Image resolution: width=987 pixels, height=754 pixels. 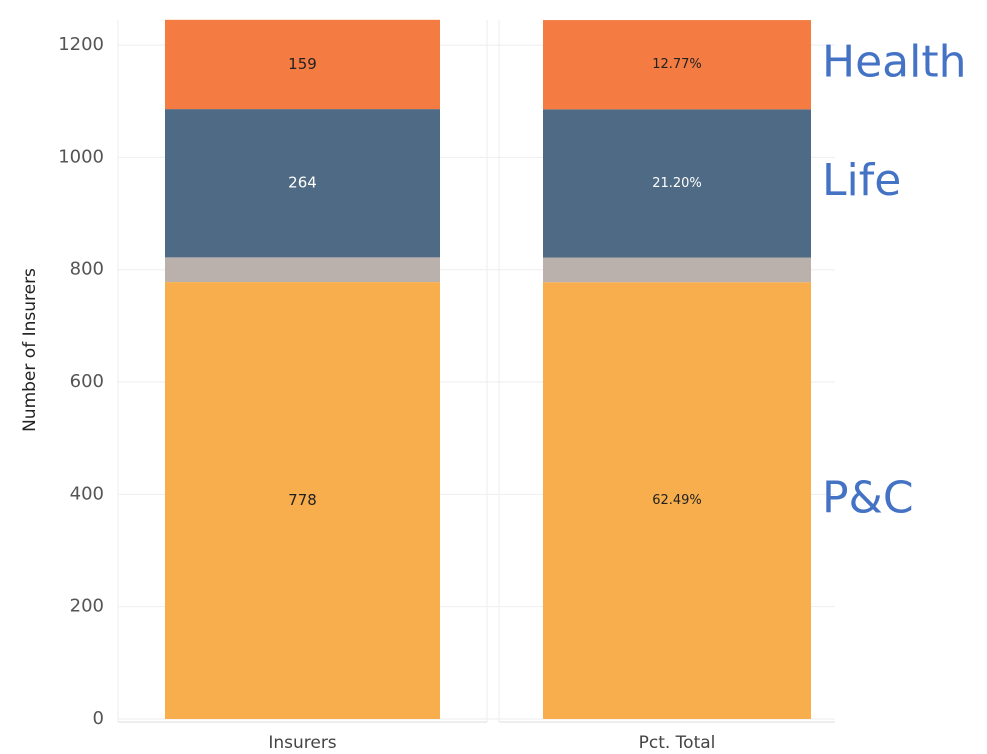 What do you see at coordinates (81, 156) in the screenshot?
I see `y-tick-label: 1000` at bounding box center [81, 156].